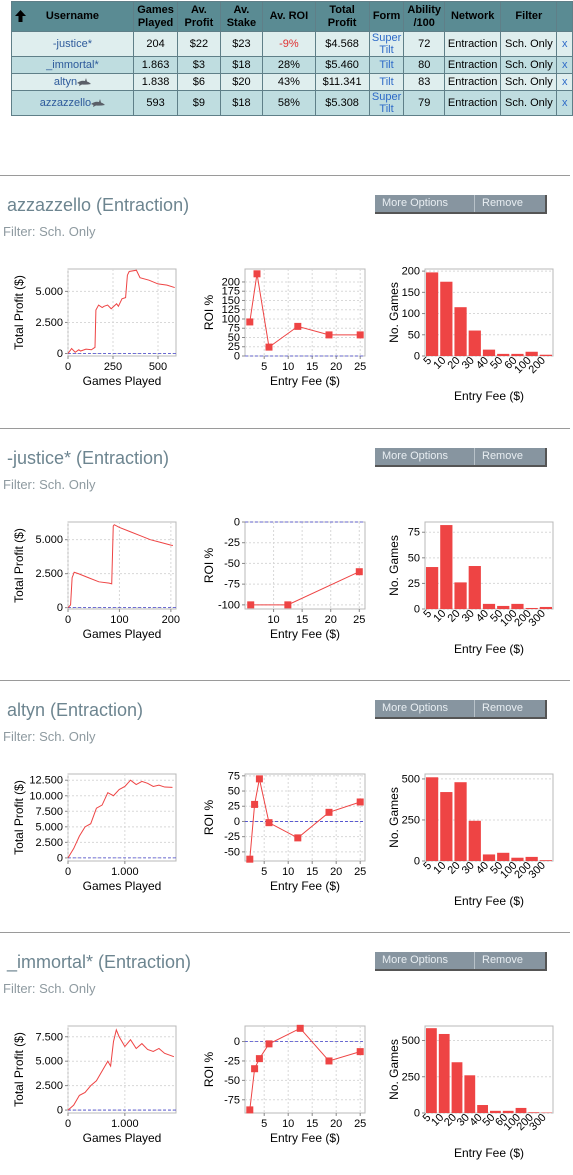 This screenshot has width=573, height=1175. What do you see at coordinates (289, 17) in the screenshot?
I see `column-header-av-roi: Av. ROI` at bounding box center [289, 17].